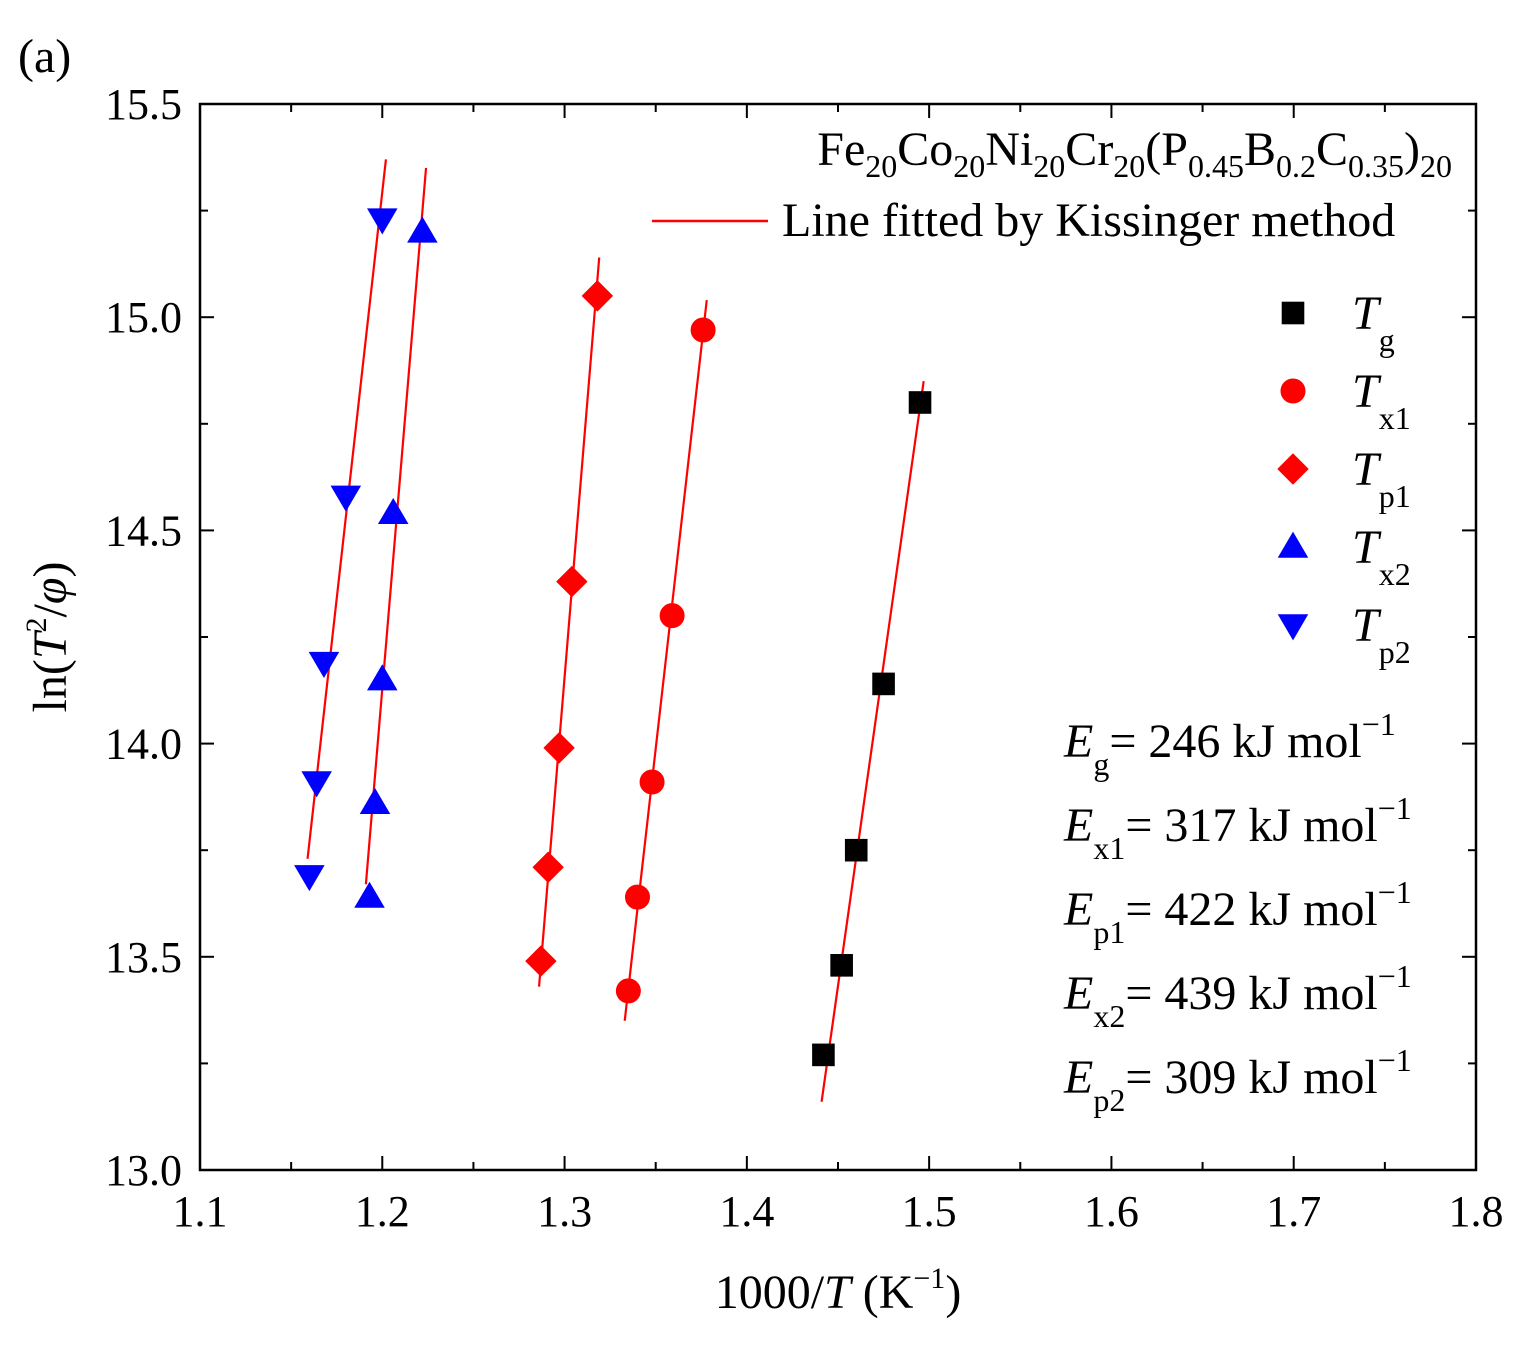 This screenshot has width=1538, height=1352. What do you see at coordinates (1381, 400) in the screenshot?
I see `legend-label-tx1: Tx1` at bounding box center [1381, 400].